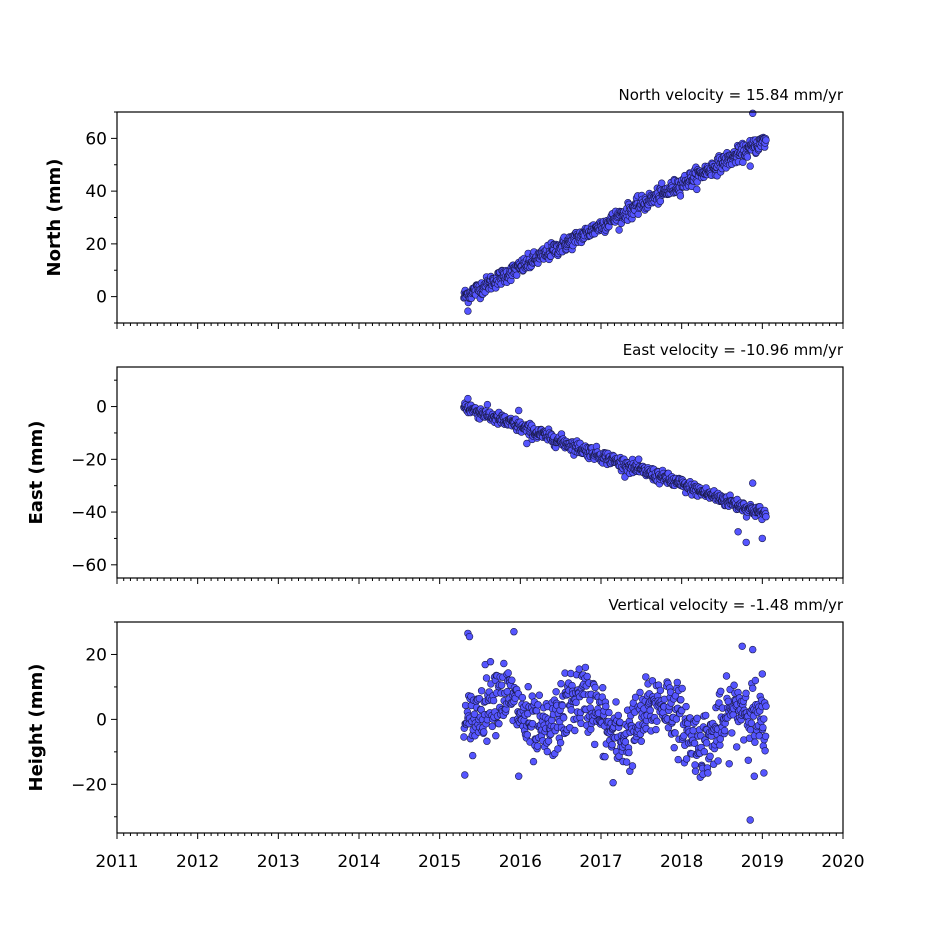 Image resolution: width=937 pixels, height=937 pixels. I want to click on x-tick-label: 2018, so click(681, 862).